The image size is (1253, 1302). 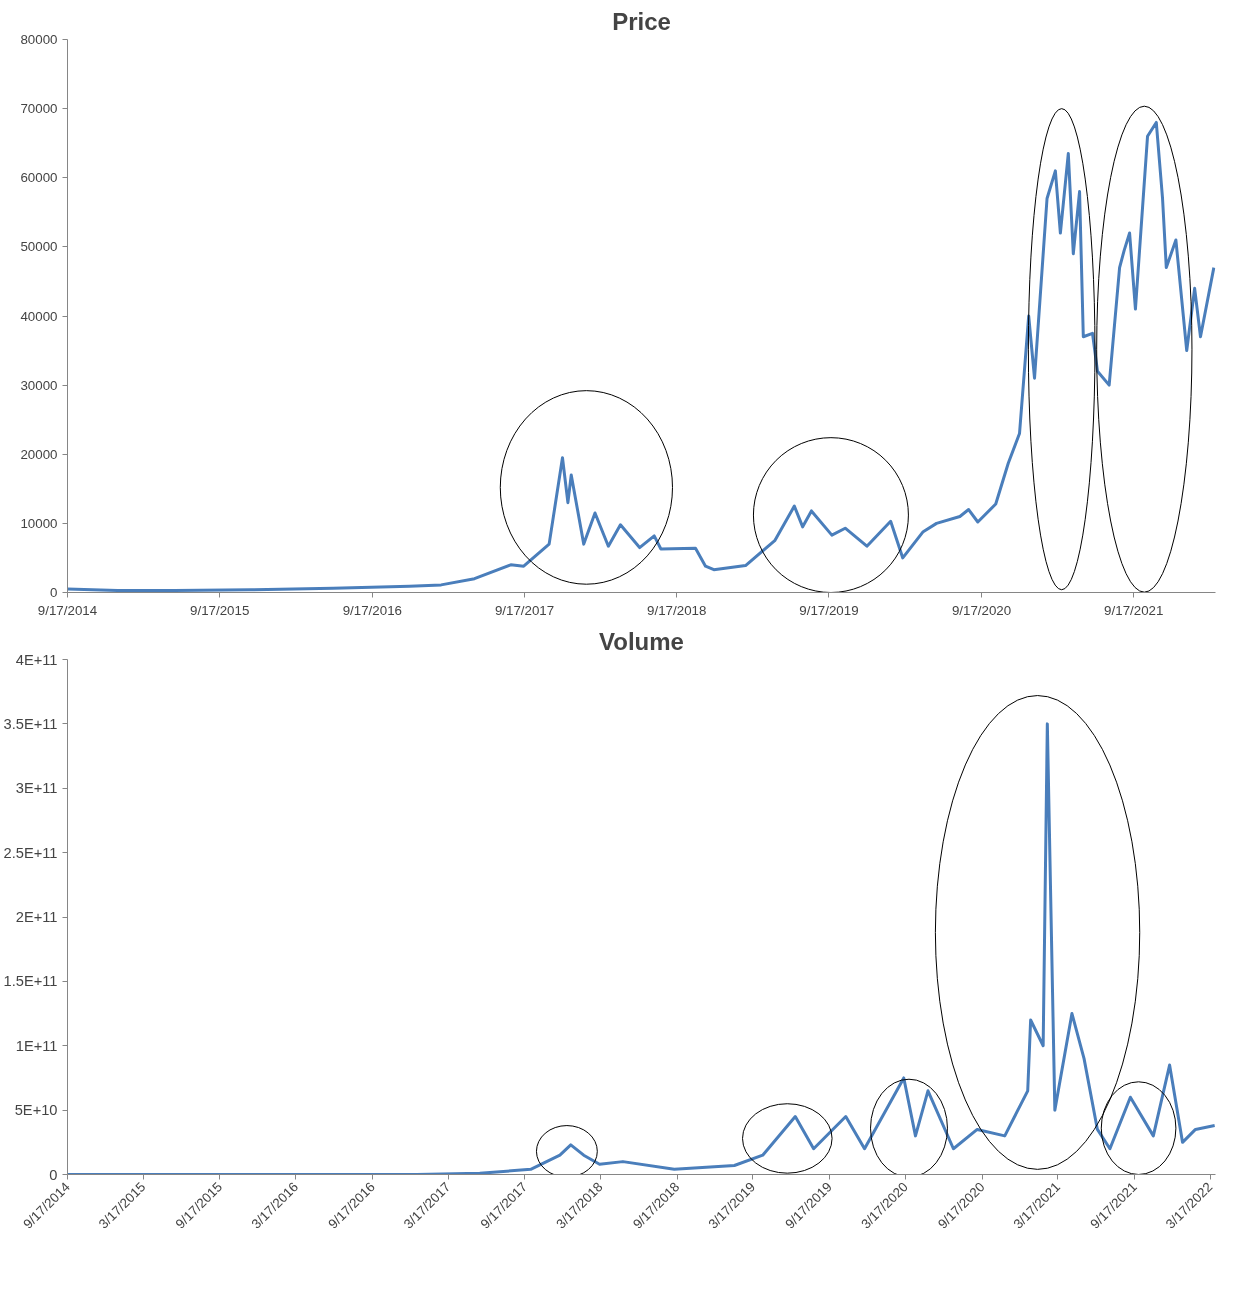 I want to click on y-tick-label: 1.5E+11, so click(x=30, y=981).